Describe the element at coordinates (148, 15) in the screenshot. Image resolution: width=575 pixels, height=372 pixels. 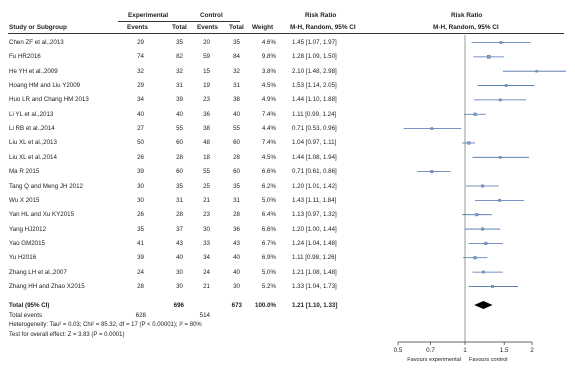
I see `header-experimental: Experimental` at that location.